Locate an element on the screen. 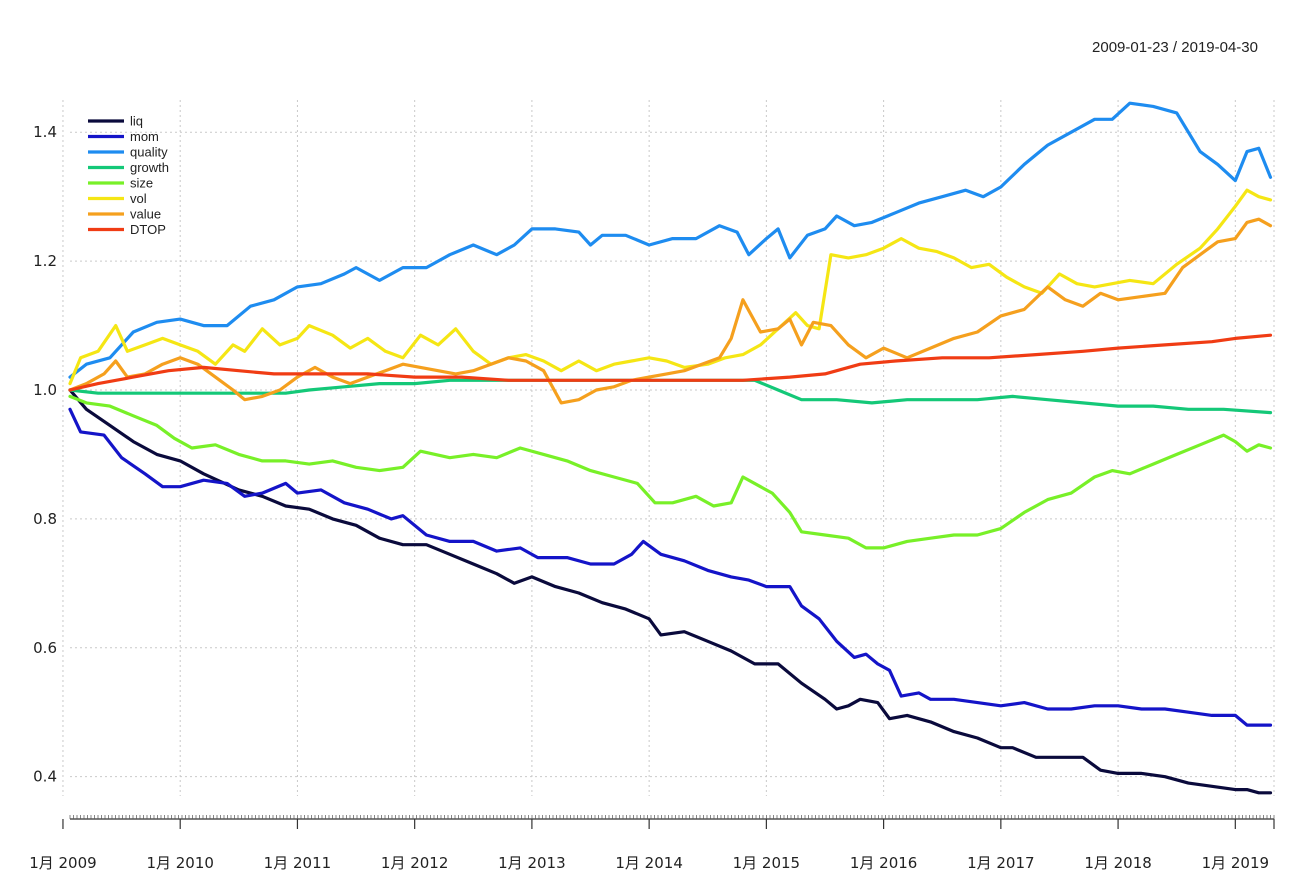 The width and height of the screenshot is (1290, 888). date-range-label: 2009-01-23 / 2019-04-30 is located at coordinates (1175, 47).